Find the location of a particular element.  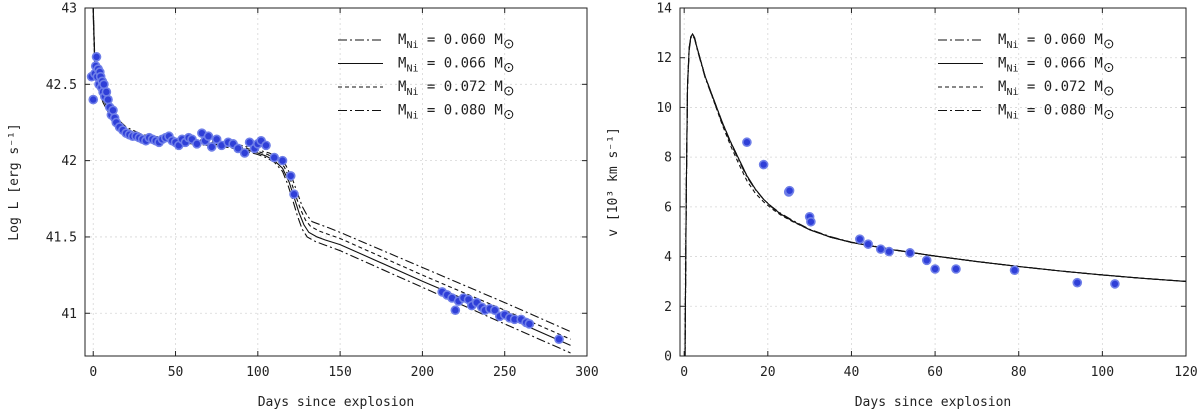

x-tick-label: 250 is located at coordinates (504, 372).